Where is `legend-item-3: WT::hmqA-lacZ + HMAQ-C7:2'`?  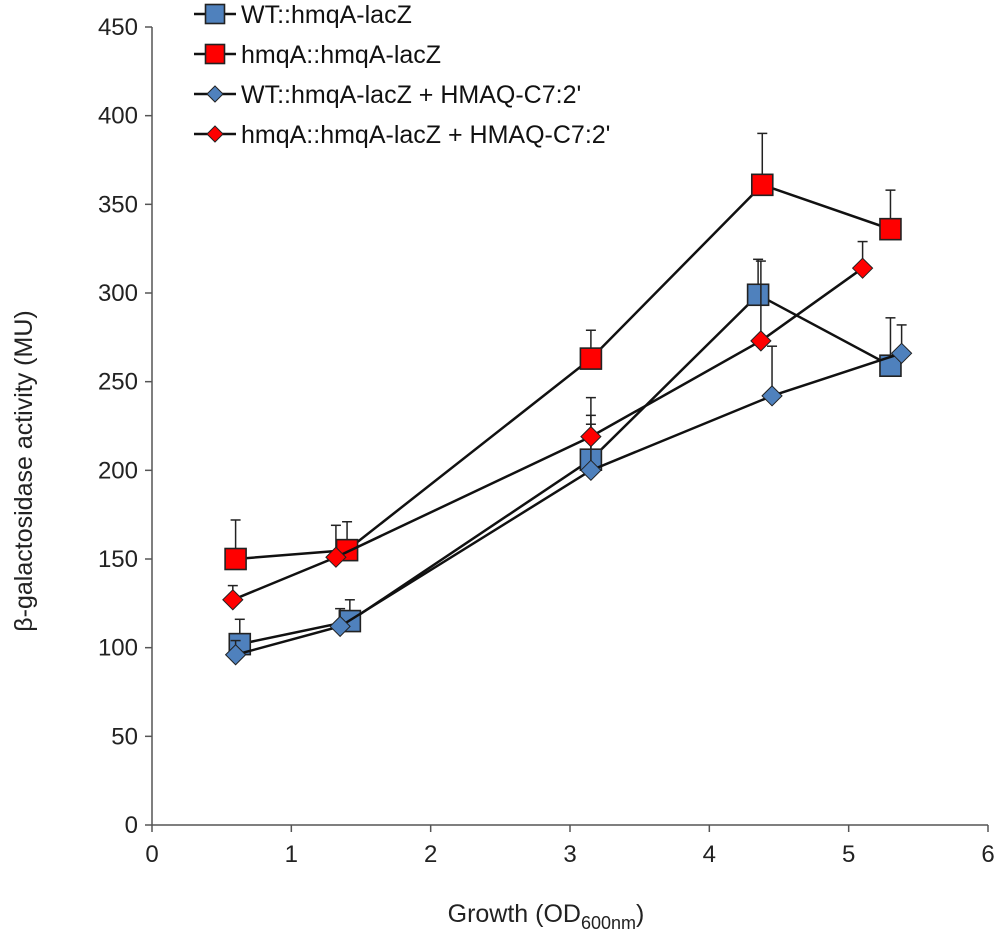 legend-item-3: WT::hmqA-lacZ + HMAQ-C7:2' is located at coordinates (387, 95).